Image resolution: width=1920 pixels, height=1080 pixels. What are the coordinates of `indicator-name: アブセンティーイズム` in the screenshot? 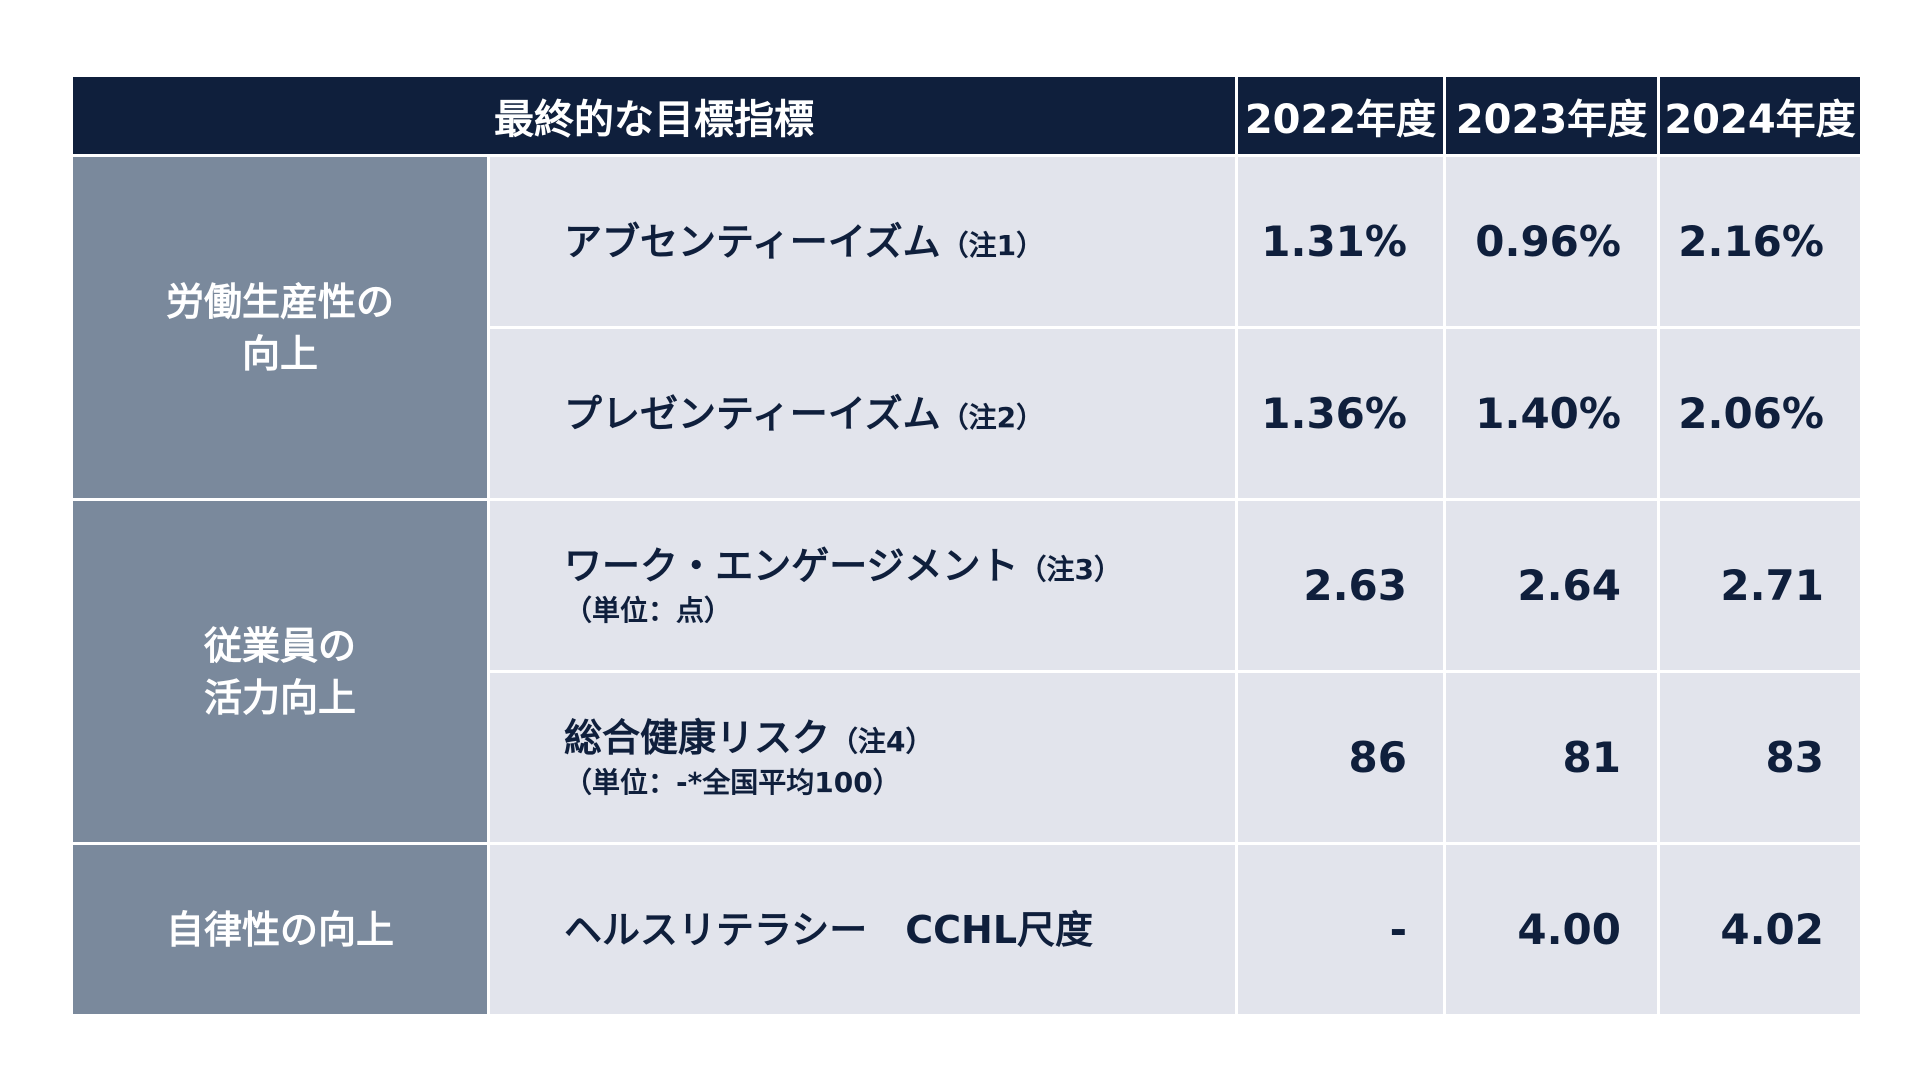 It's located at (752, 241).